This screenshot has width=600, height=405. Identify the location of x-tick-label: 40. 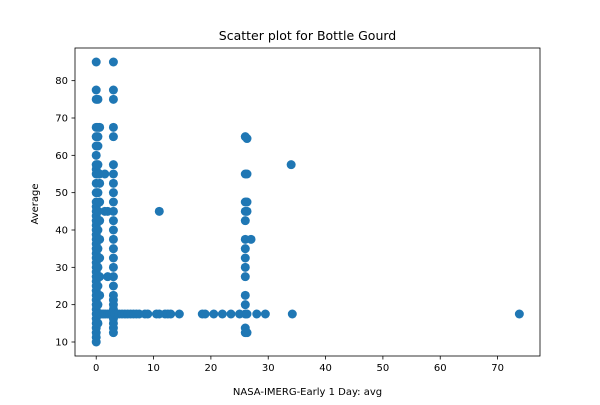
(325, 368).